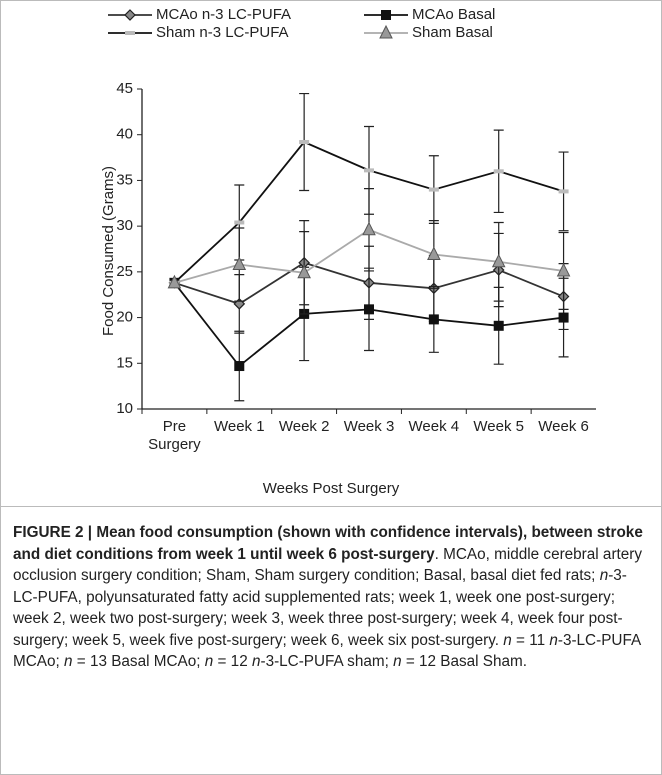 The image size is (662, 775). Describe the element at coordinates (239, 426) in the screenshot. I see `x-tick-label: Week 1` at that location.